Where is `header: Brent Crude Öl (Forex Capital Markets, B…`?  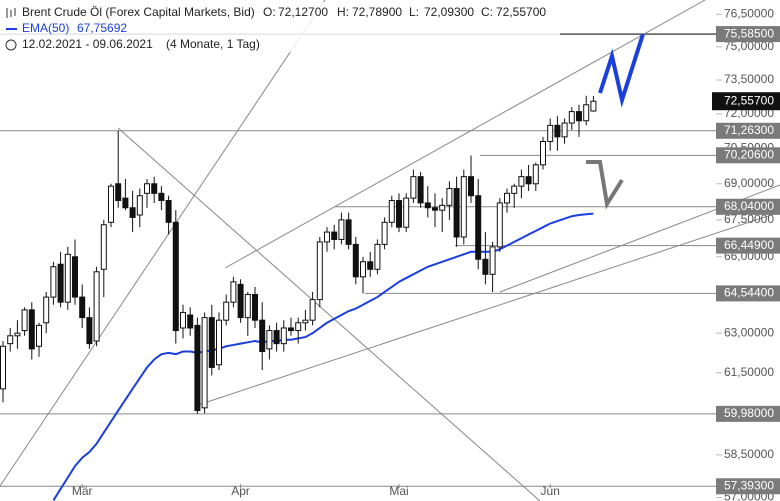
header: Brent Crude Öl (Forex Capital Markets, B… is located at coordinates (280, 27).